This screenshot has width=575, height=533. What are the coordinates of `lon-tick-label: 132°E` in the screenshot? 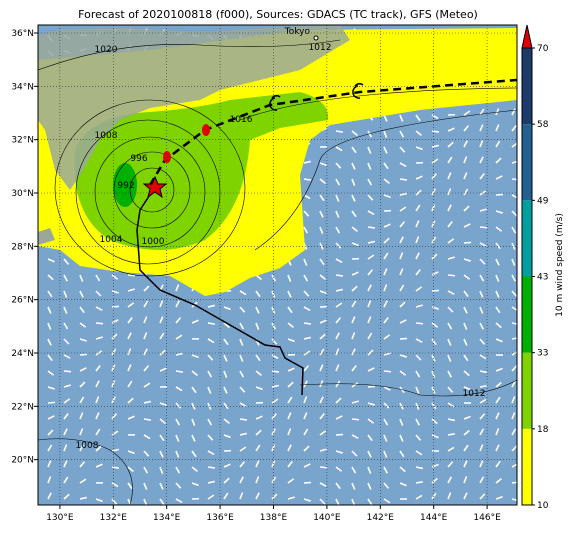 It's located at (114, 518).